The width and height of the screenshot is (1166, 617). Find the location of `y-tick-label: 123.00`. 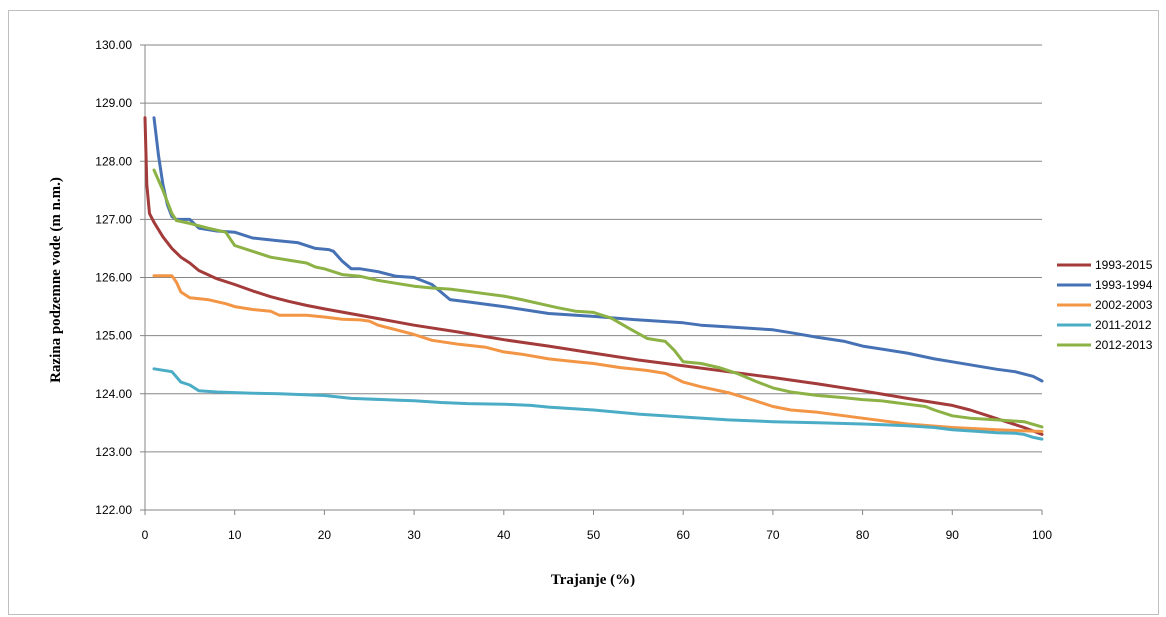

y-tick-label: 123.00 is located at coordinates (113, 452).